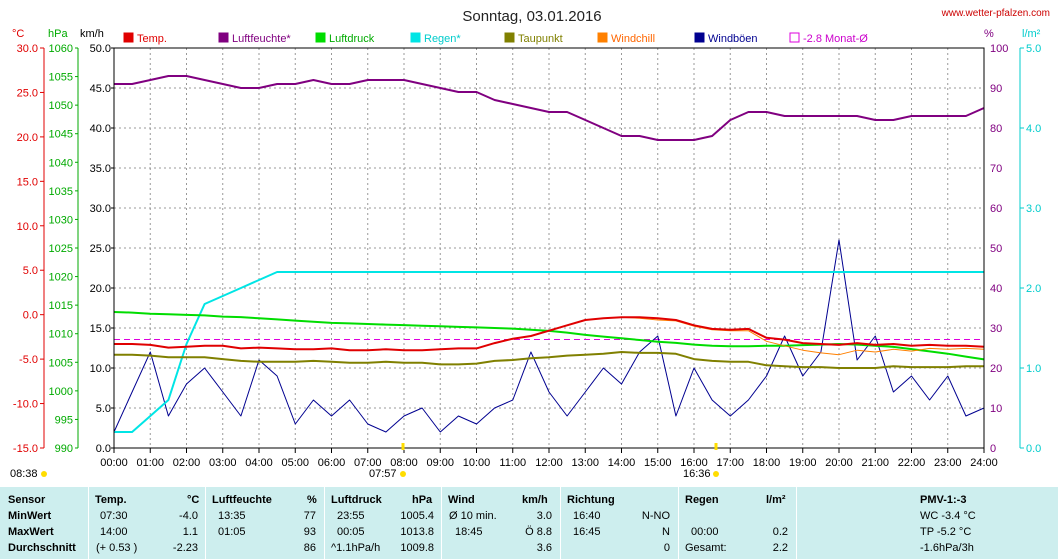 The image size is (1058, 559). I want to click on rain-axis-tick-5: 0.0, so click(1033, 449).